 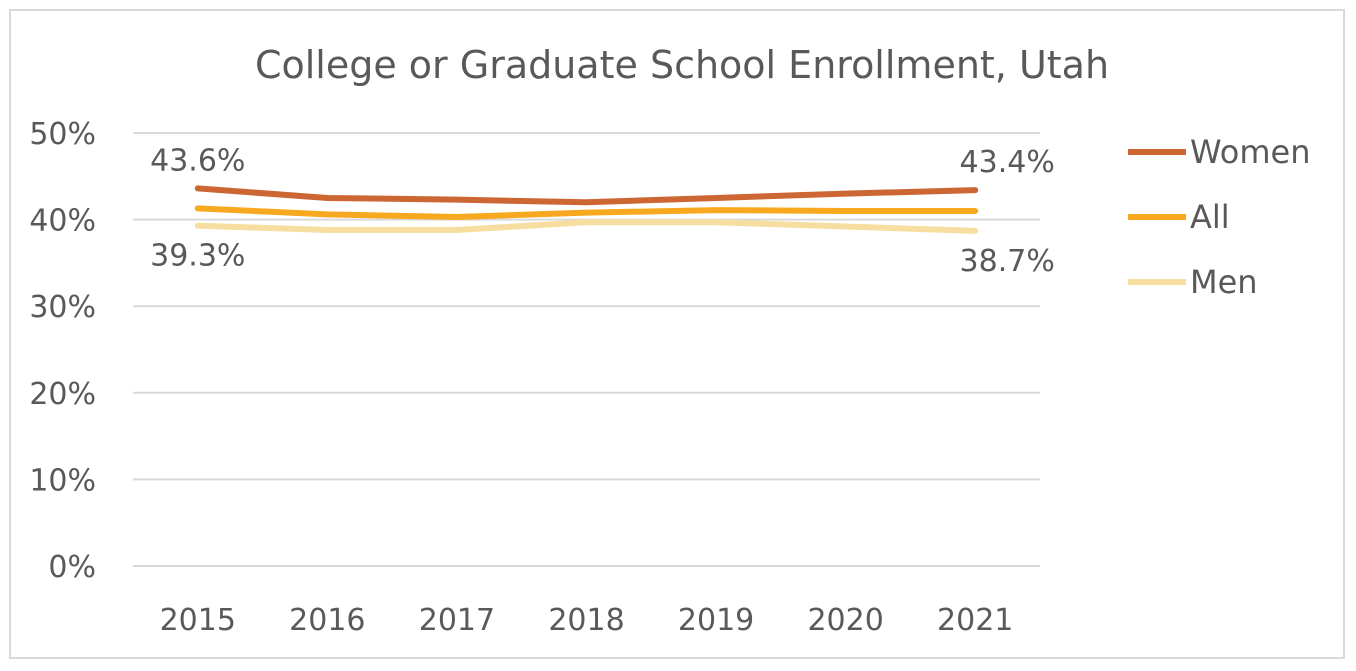 I want to click on y-tick-label: 0%, so click(x=72, y=567).